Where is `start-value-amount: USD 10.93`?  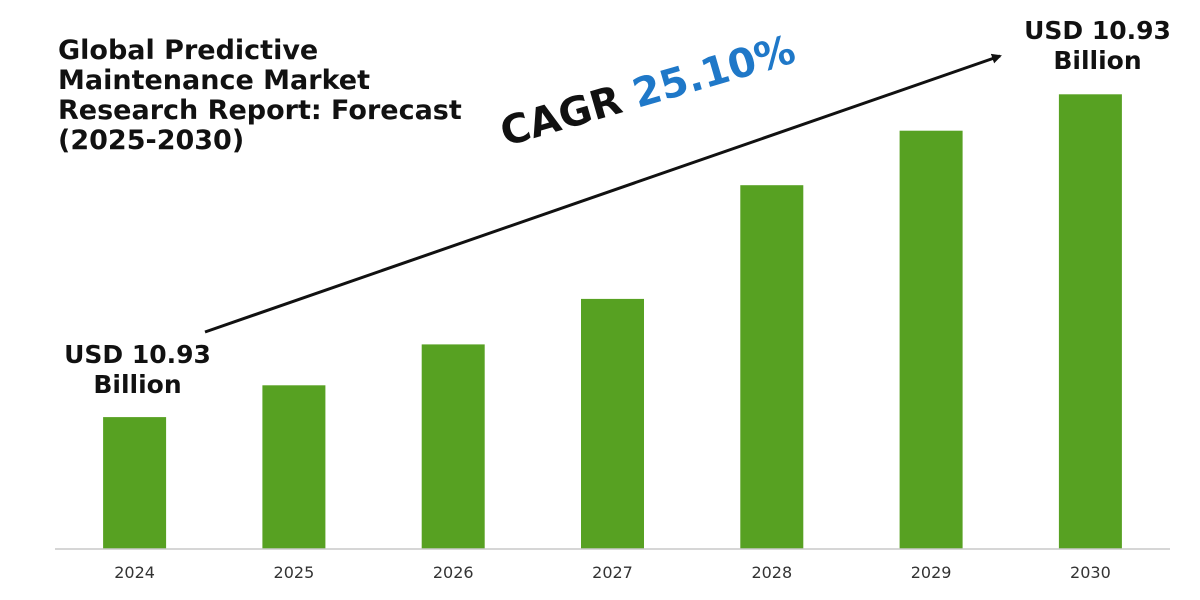
start-value-amount: USD 10.93 is located at coordinates (137, 354).